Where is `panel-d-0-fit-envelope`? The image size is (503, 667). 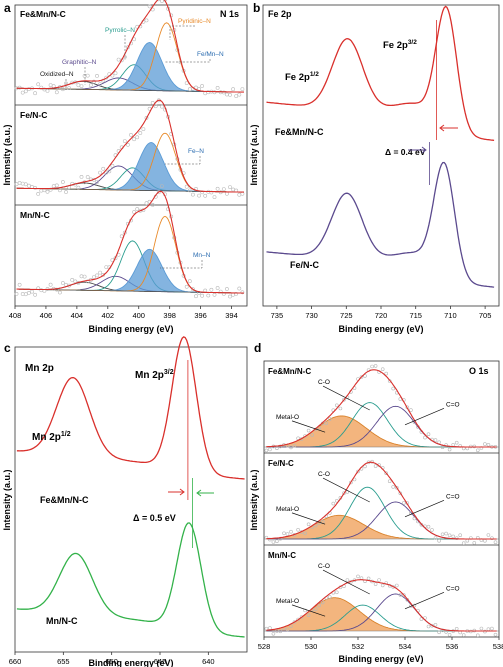 panel-d-0-fit-envelope is located at coordinates (381, 408).